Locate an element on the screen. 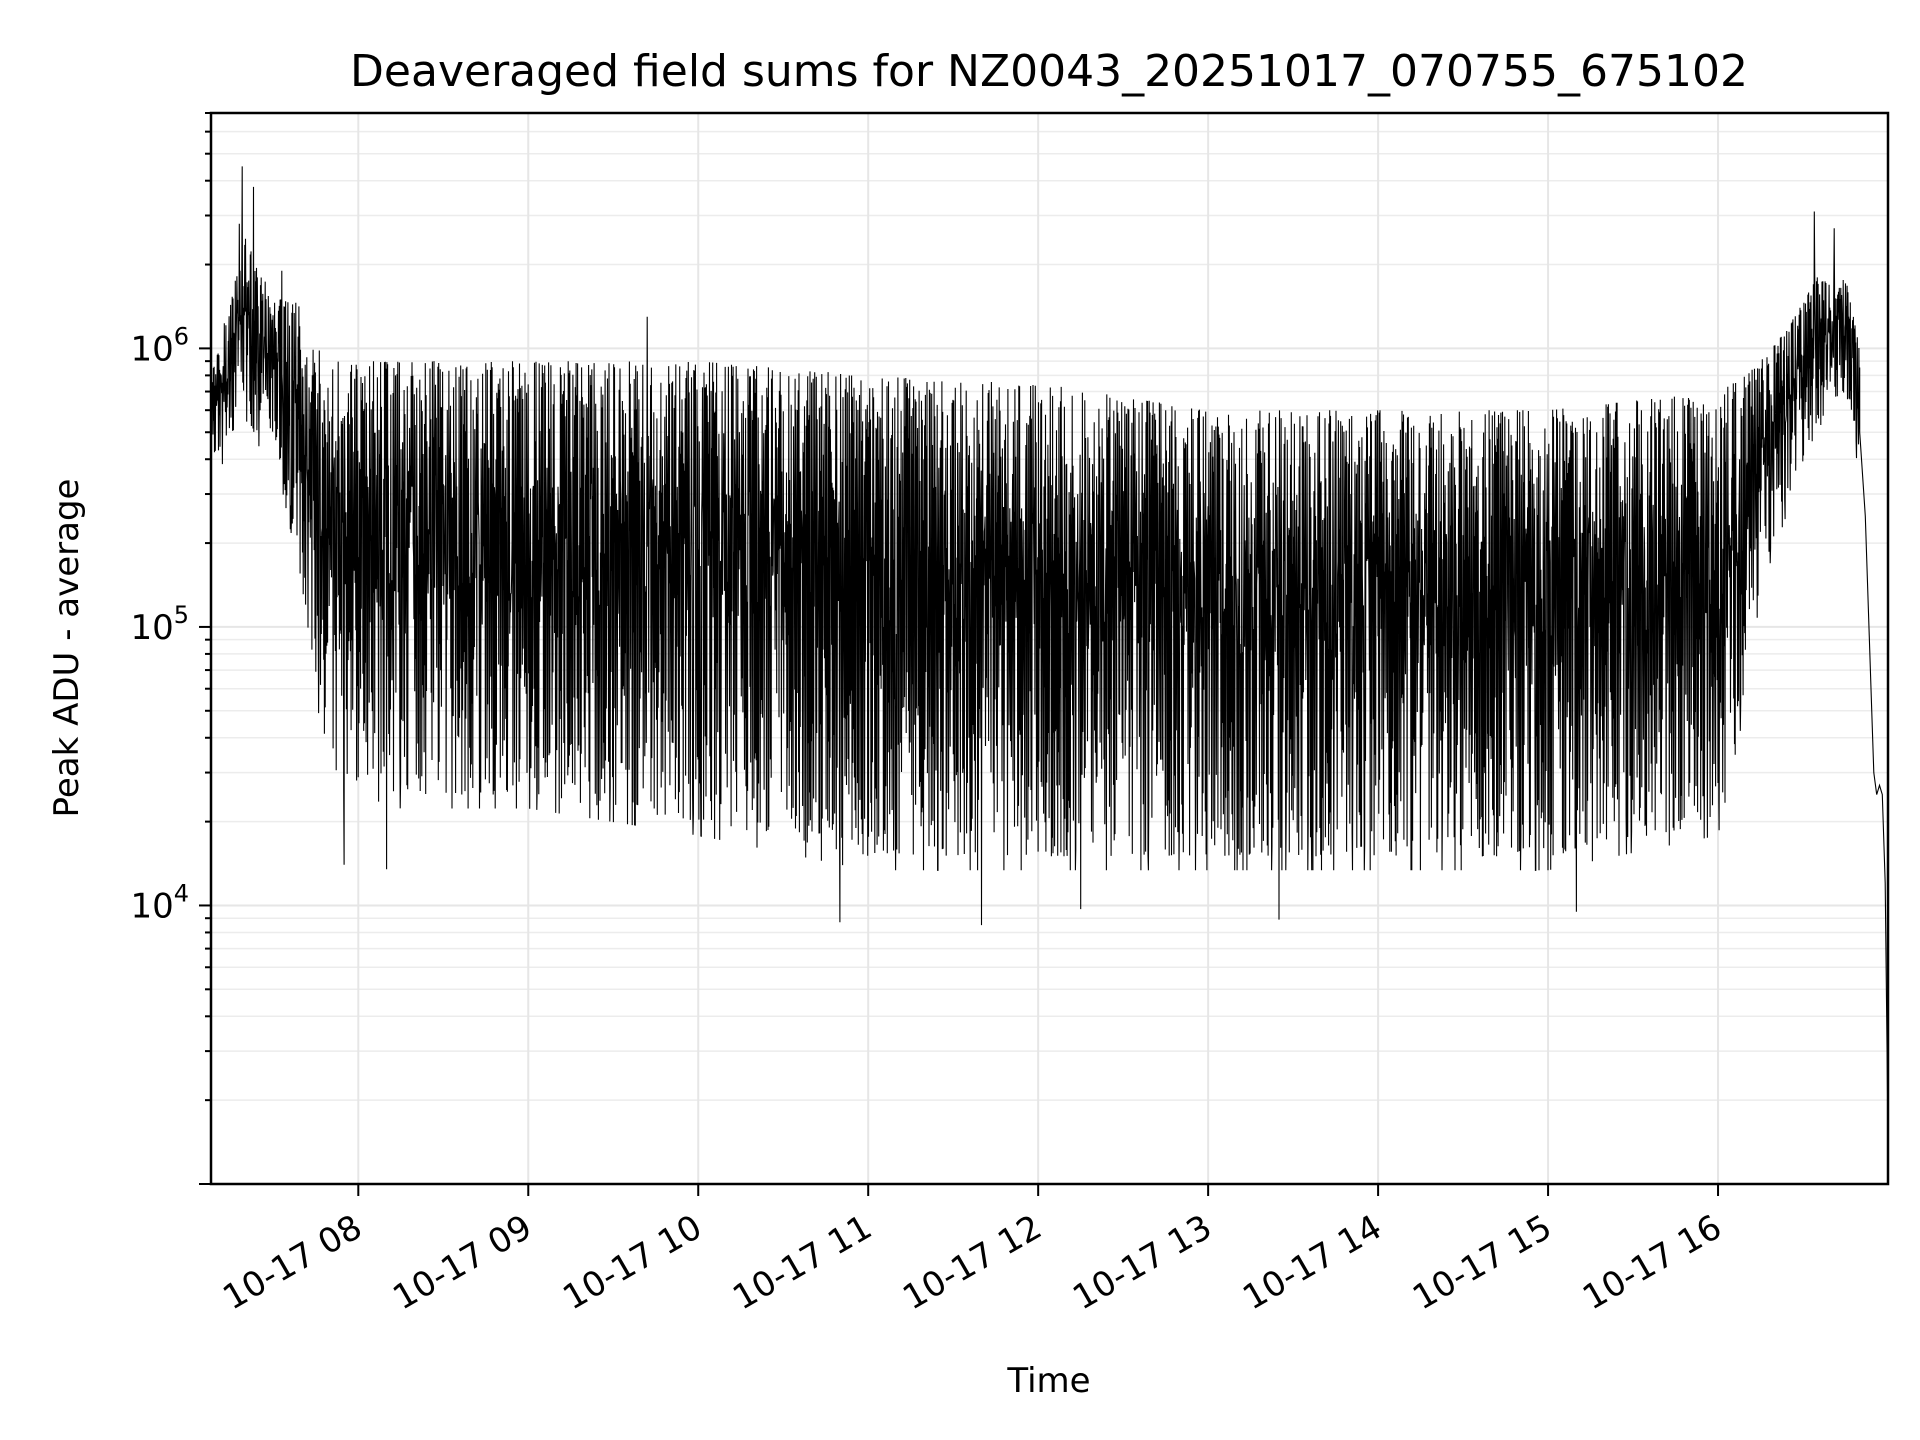  x-tick-label: 10-17 13 is located at coordinates (1142, 1262).